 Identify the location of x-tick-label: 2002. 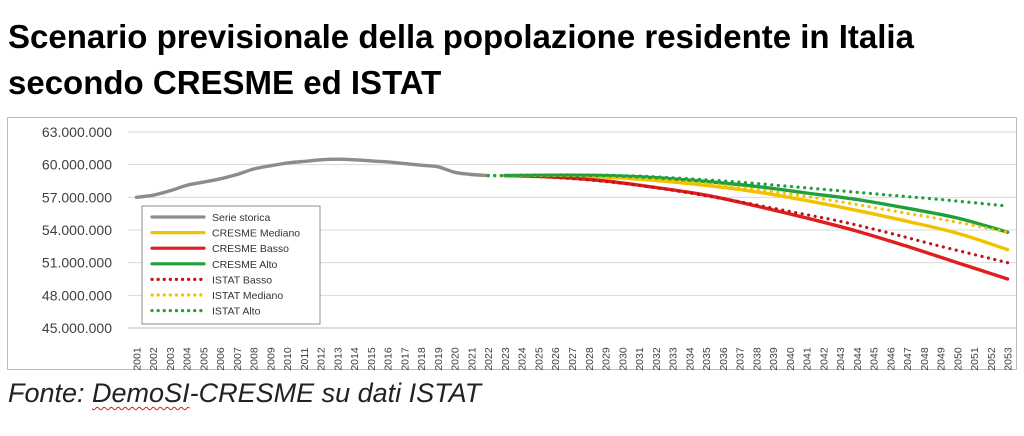
(154, 359).